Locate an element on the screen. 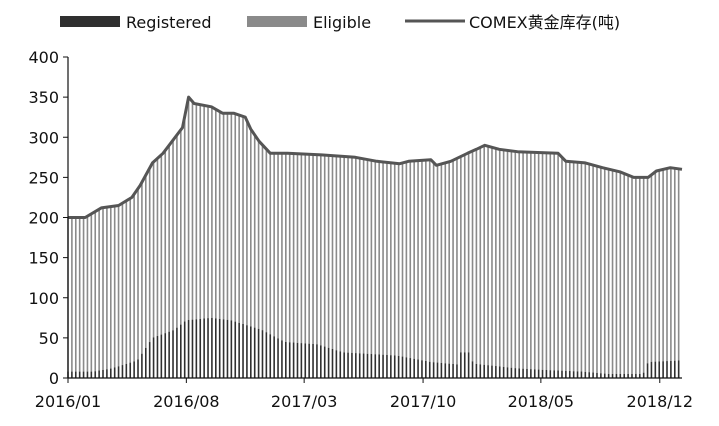 Image resolution: width=719 pixels, height=426 pixels. x-tick-label-5: 2018/12 is located at coordinates (660, 401).